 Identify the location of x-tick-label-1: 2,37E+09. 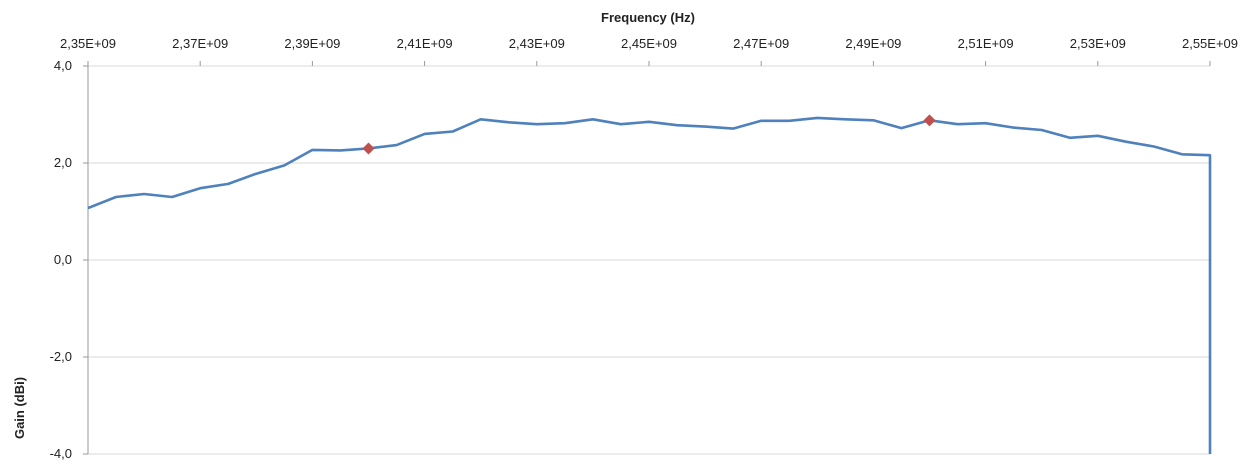
(200, 43).